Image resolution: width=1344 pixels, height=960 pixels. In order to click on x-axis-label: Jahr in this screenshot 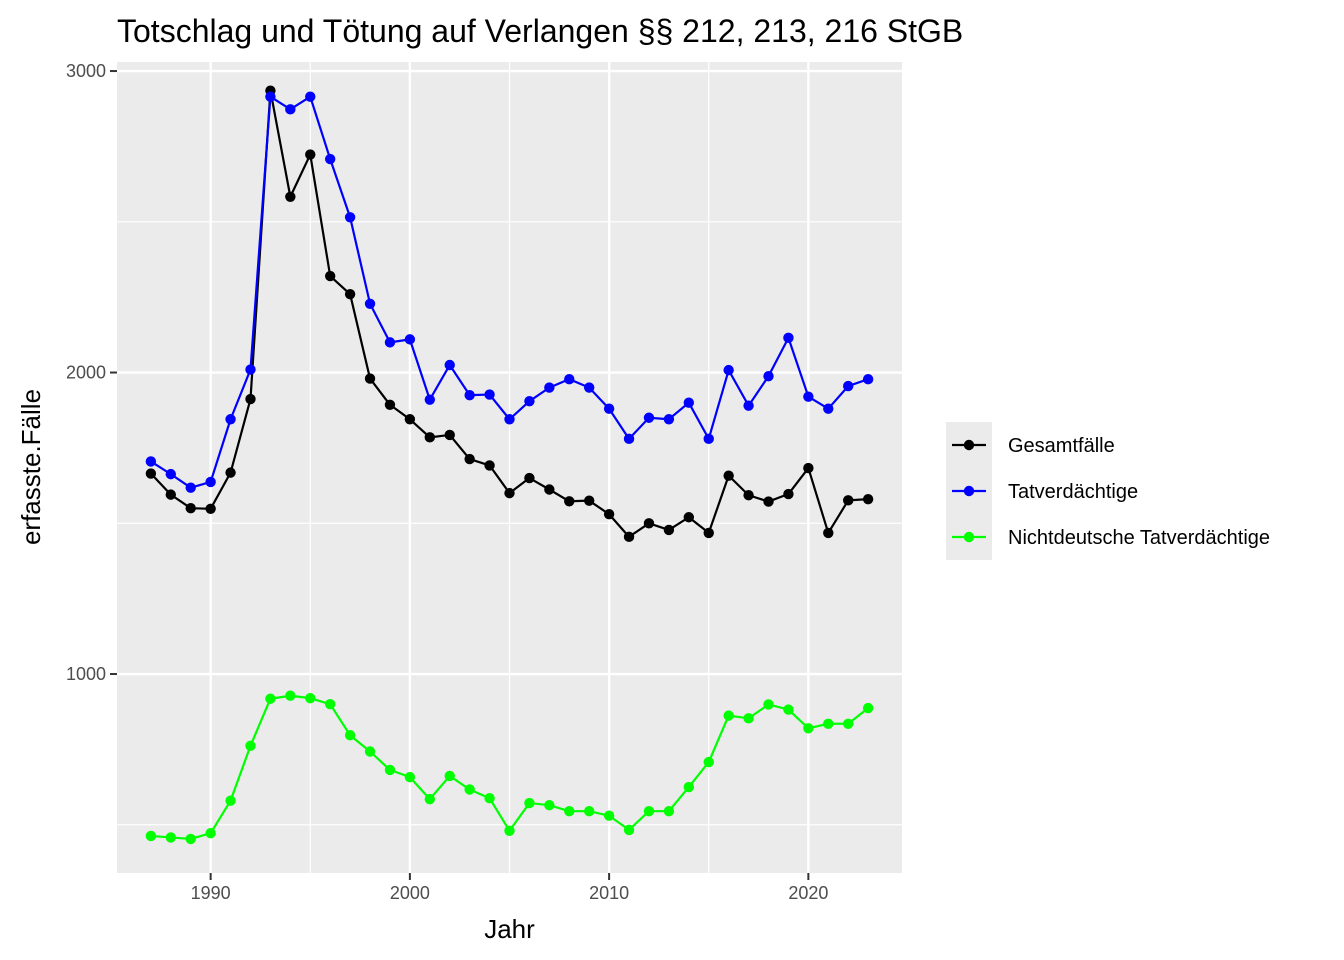, I will do `click(509, 929)`.